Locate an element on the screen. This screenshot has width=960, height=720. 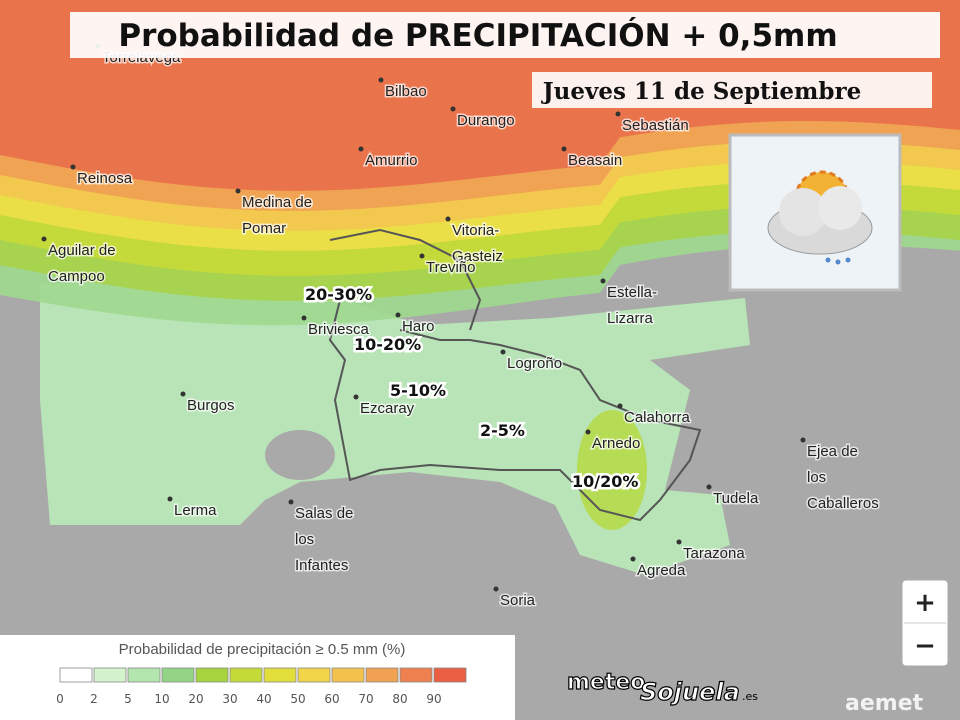
city-name: Burgos is located at coordinates (211, 405).